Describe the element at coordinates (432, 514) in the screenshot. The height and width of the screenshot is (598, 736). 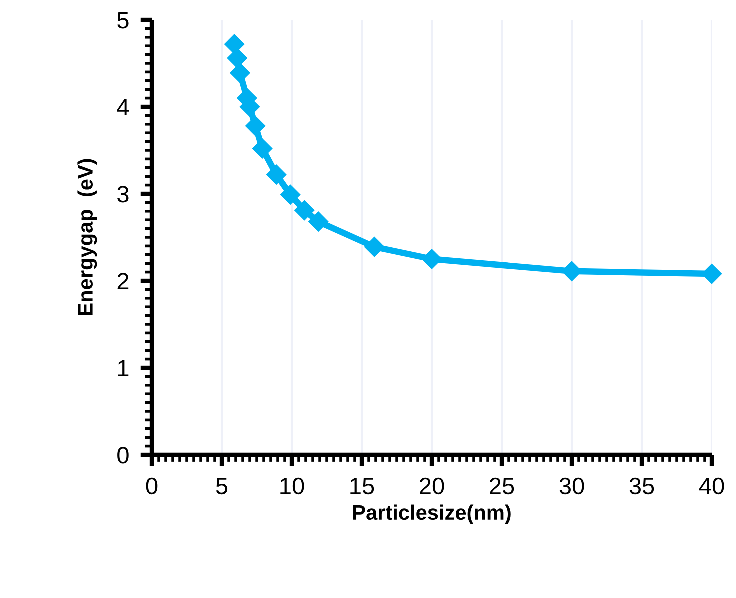
I see `x-axis-title: Particlesize(nm)` at that location.